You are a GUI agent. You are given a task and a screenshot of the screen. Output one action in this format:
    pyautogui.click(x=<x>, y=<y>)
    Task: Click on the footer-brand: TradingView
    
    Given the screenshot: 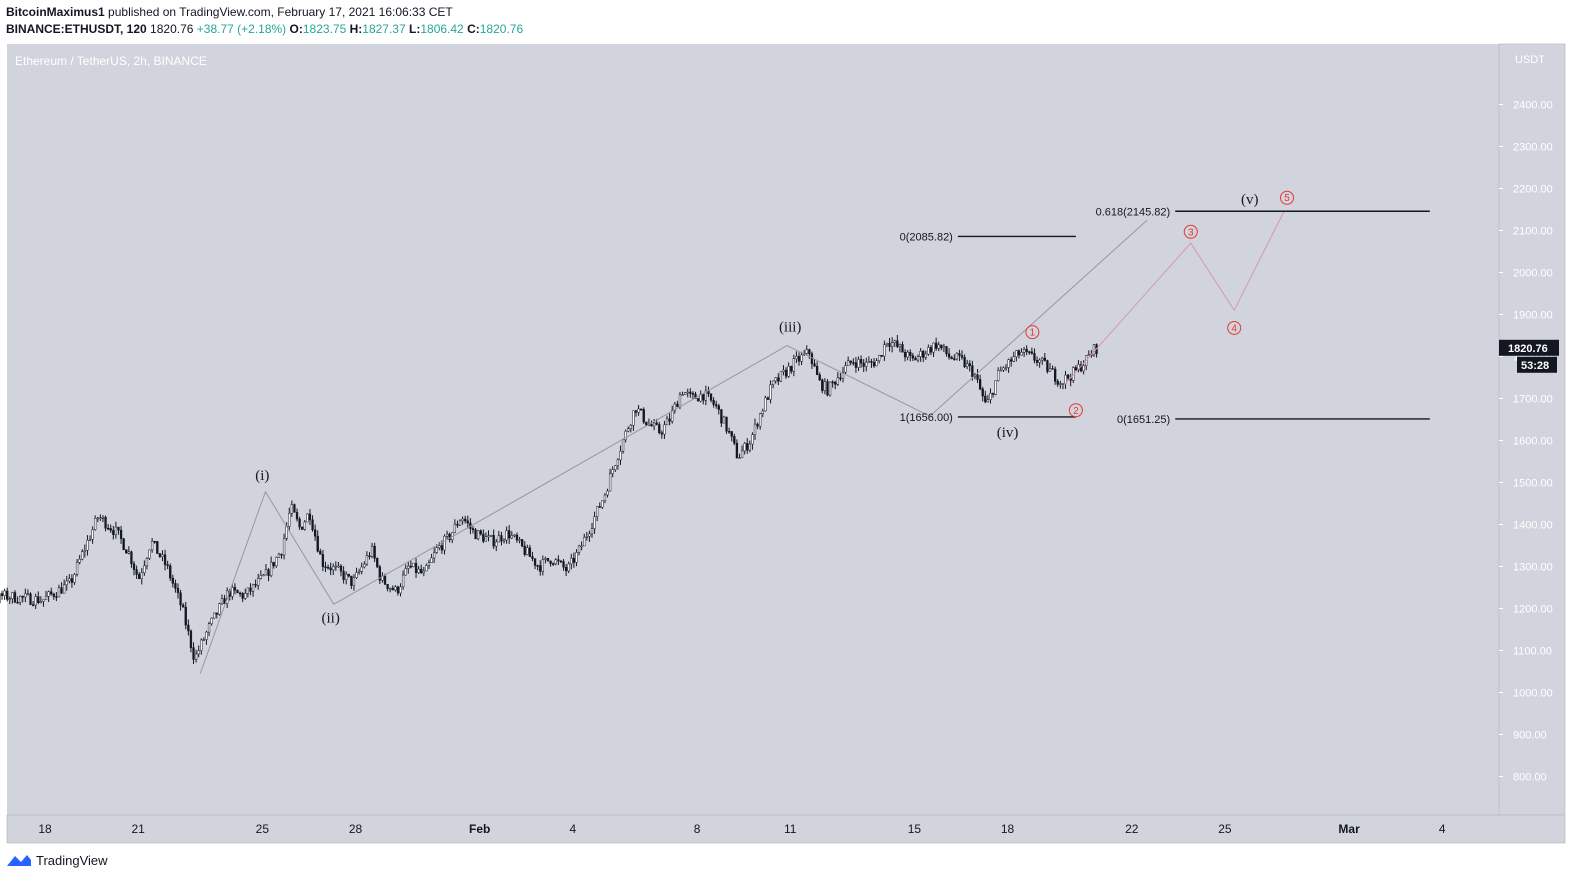 What is the action you would take?
    pyautogui.click(x=57, y=860)
    